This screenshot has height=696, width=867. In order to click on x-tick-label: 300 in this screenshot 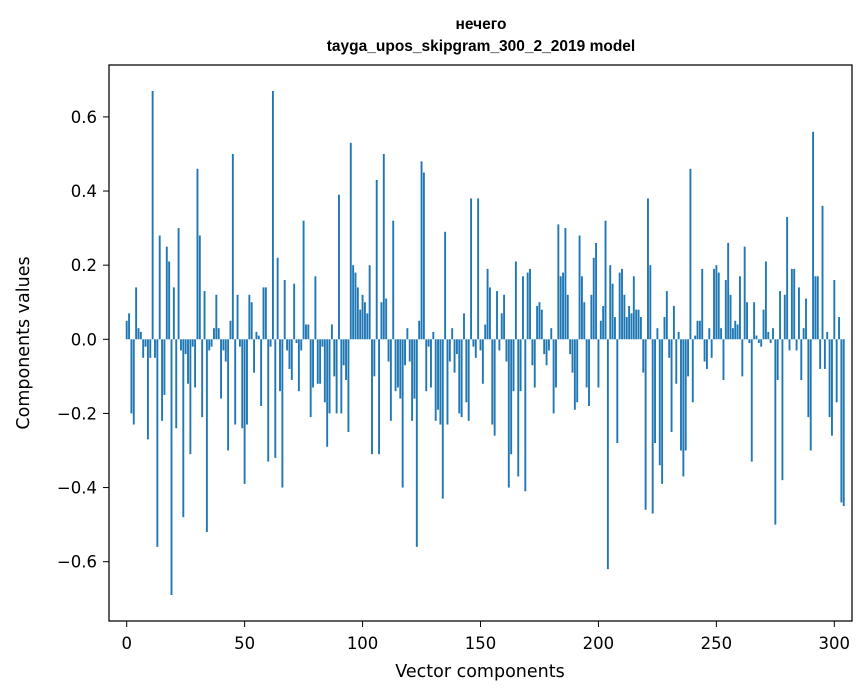, I will do `click(835, 643)`.